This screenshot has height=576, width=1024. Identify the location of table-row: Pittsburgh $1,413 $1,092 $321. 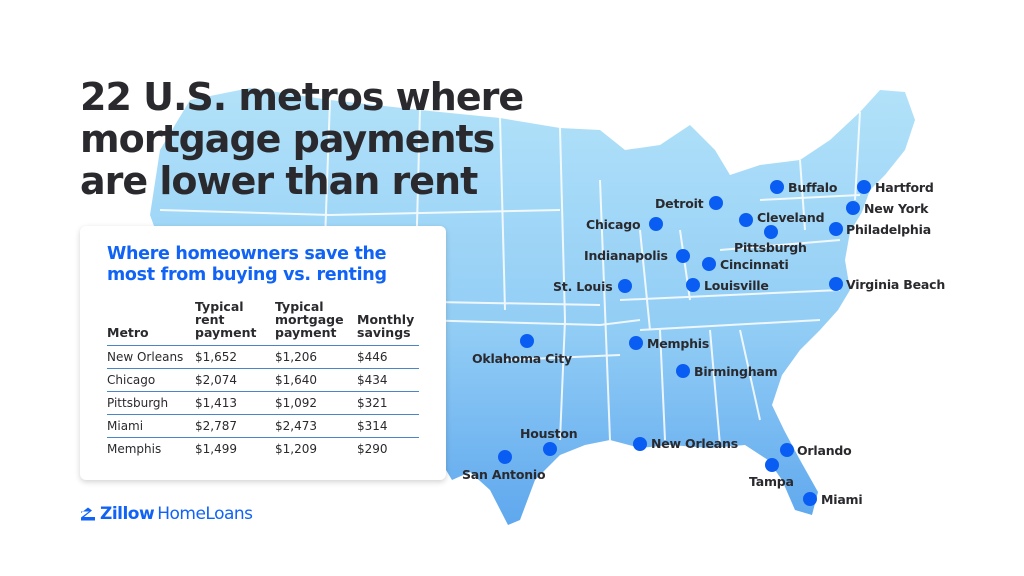
(263, 403).